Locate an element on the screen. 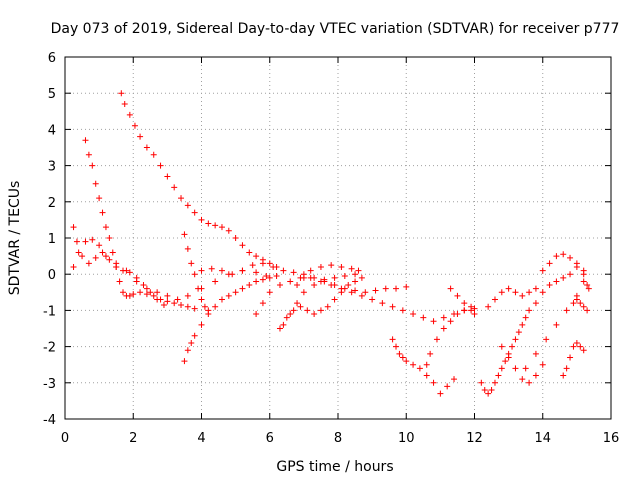  x-tick-label: 8 is located at coordinates (338, 438).